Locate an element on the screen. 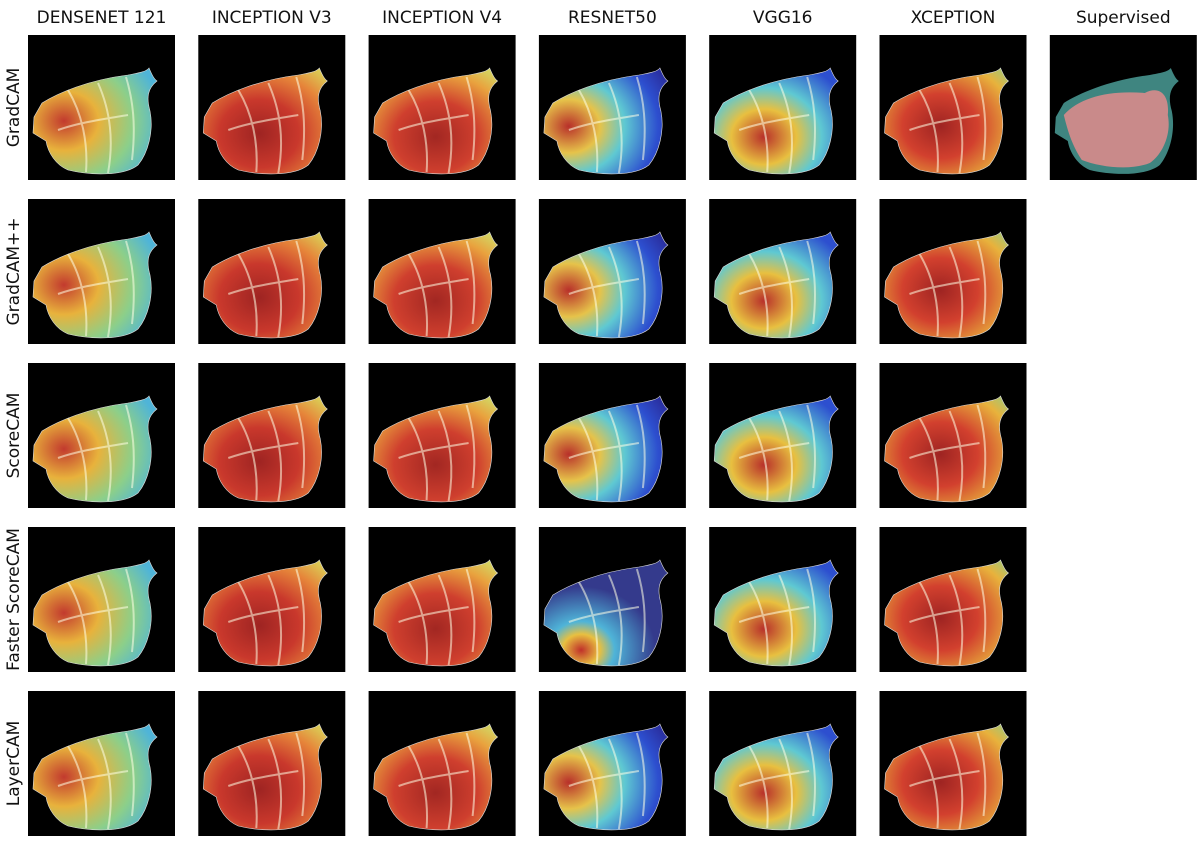  row-label: ScoreCAM is located at coordinates (14, 436).